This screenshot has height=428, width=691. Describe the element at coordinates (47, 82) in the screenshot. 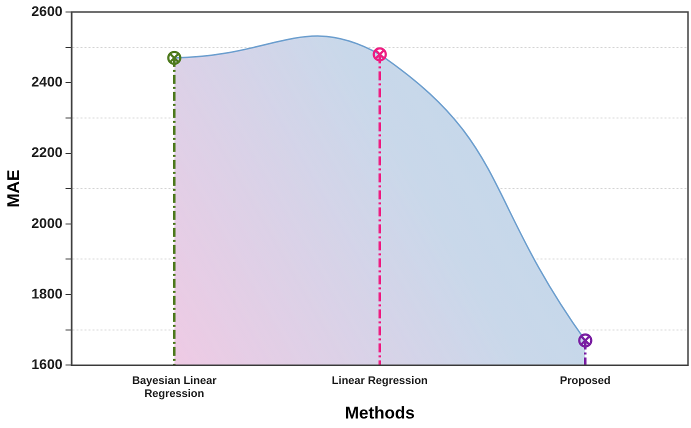

I see `y-tick-label: 2400` at that location.